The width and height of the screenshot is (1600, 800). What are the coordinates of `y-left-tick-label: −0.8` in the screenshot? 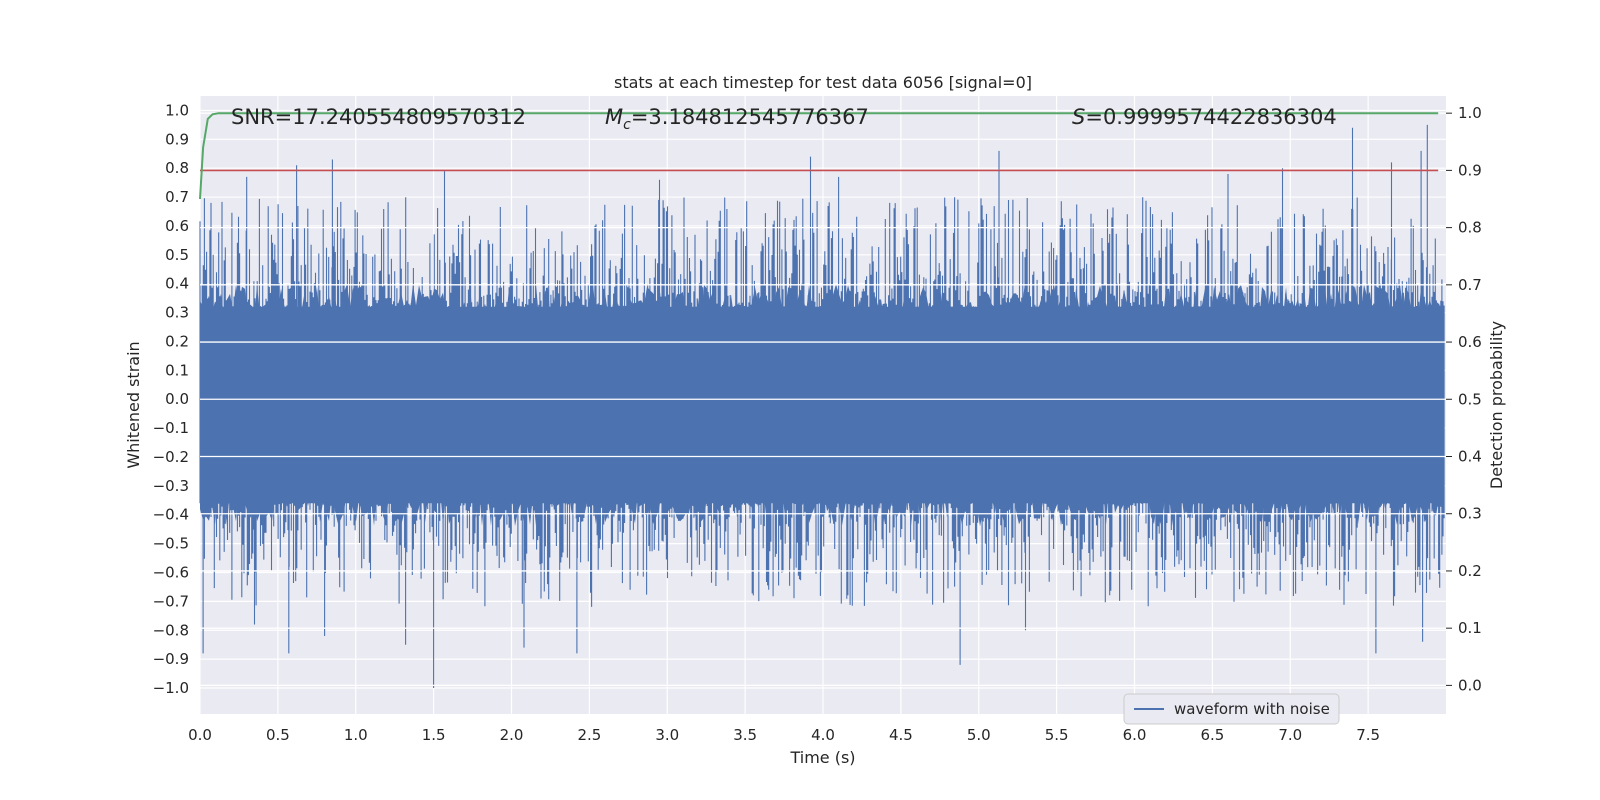 It's located at (171, 630).